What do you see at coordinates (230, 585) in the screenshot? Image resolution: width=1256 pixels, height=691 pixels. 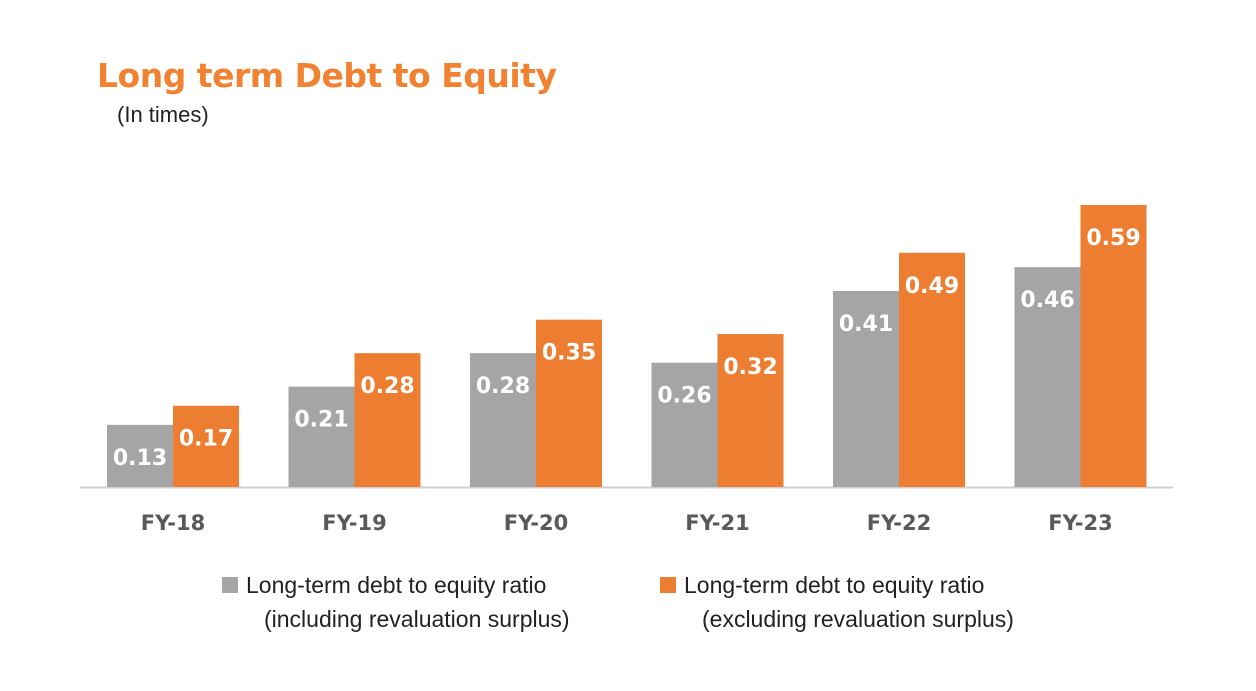 I see `legend-swatch-gray` at bounding box center [230, 585].